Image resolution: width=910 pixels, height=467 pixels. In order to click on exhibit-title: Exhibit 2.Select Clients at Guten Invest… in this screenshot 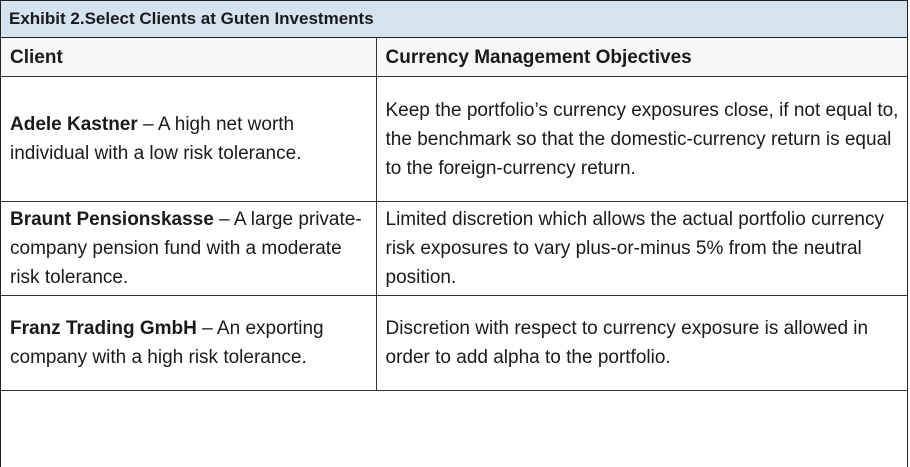, I will do `click(454, 19)`.